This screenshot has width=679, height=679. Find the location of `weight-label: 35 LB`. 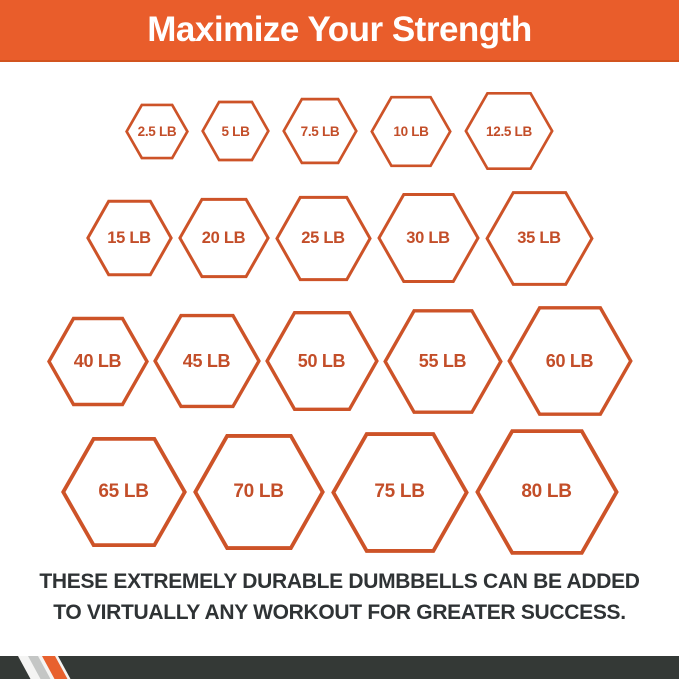

weight-label: 35 LB is located at coordinates (539, 237).